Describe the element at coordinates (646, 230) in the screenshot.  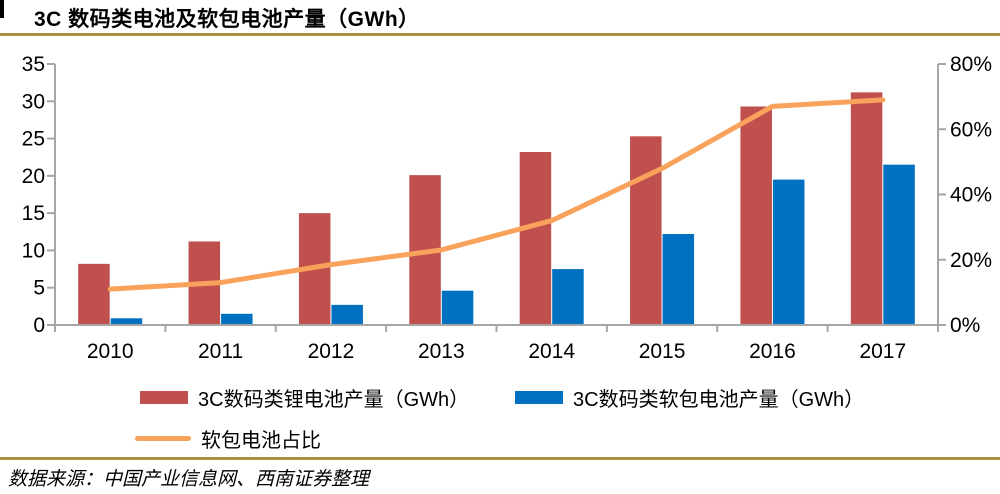
I see `bar-lithium-2015` at that location.